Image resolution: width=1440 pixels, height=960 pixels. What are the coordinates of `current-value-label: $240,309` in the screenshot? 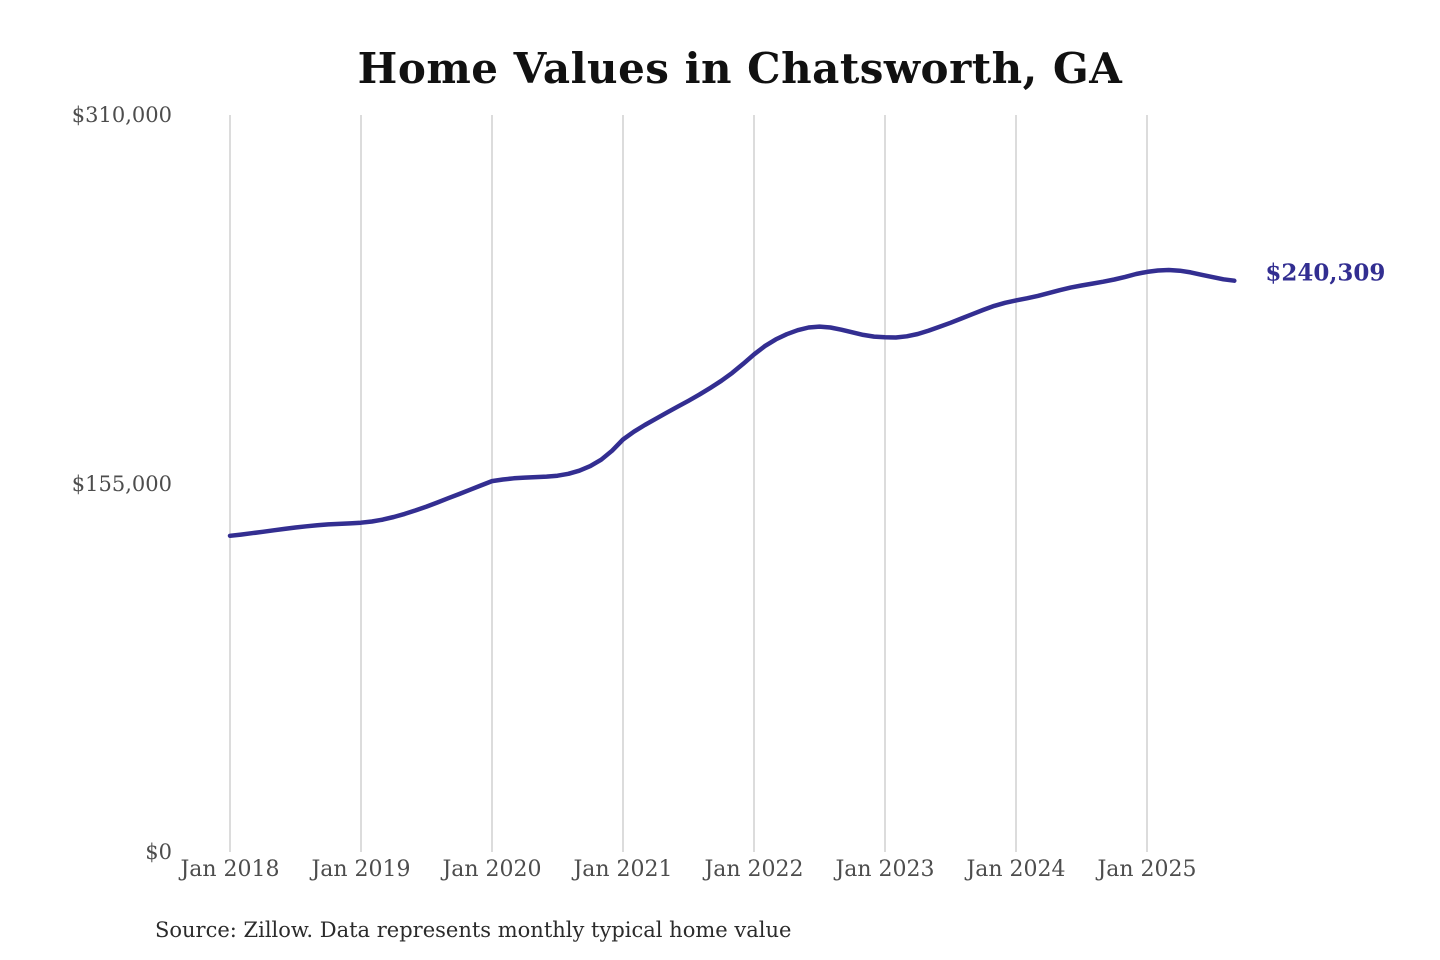 It's located at (1325, 273).